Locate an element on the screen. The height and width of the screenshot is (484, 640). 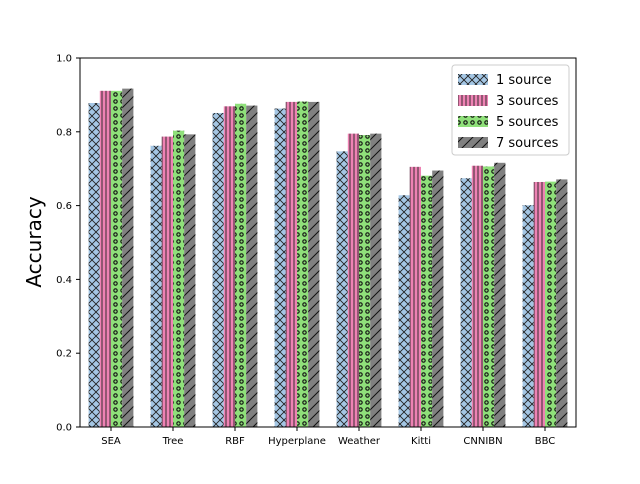
bar-hyperplane-3-sources-hatch is located at coordinates (291, 264).